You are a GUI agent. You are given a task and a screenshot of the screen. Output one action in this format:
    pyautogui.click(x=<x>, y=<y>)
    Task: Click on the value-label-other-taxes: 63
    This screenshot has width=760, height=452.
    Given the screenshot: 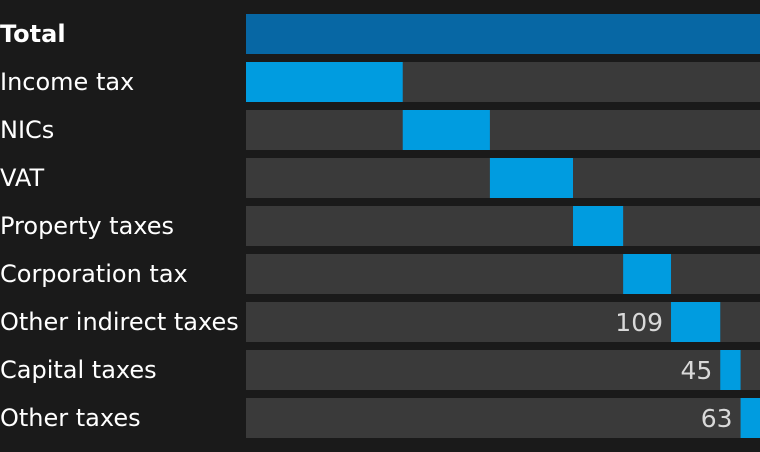 What is the action you would take?
    pyautogui.click(x=717, y=418)
    